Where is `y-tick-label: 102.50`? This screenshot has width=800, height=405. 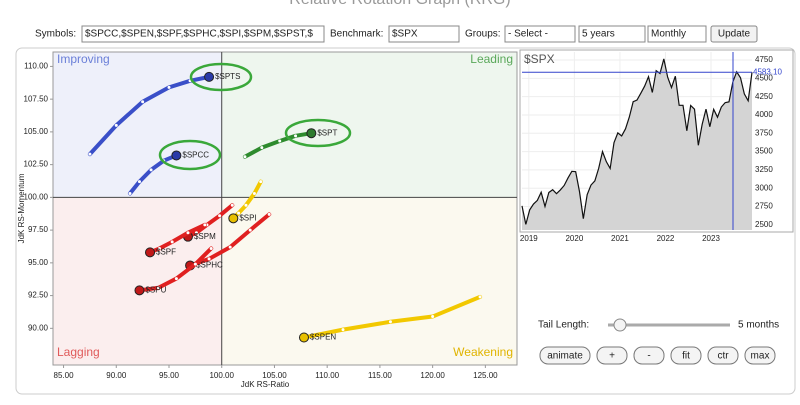
y-tick-label: 102.50 is located at coordinates (36, 164).